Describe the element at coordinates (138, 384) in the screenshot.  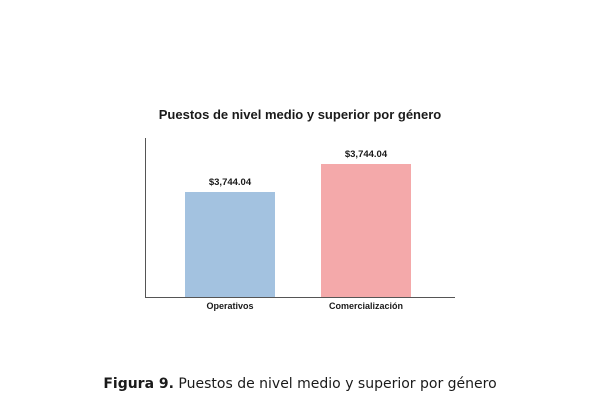
I see `caption-label: Figura 9.` at that location.